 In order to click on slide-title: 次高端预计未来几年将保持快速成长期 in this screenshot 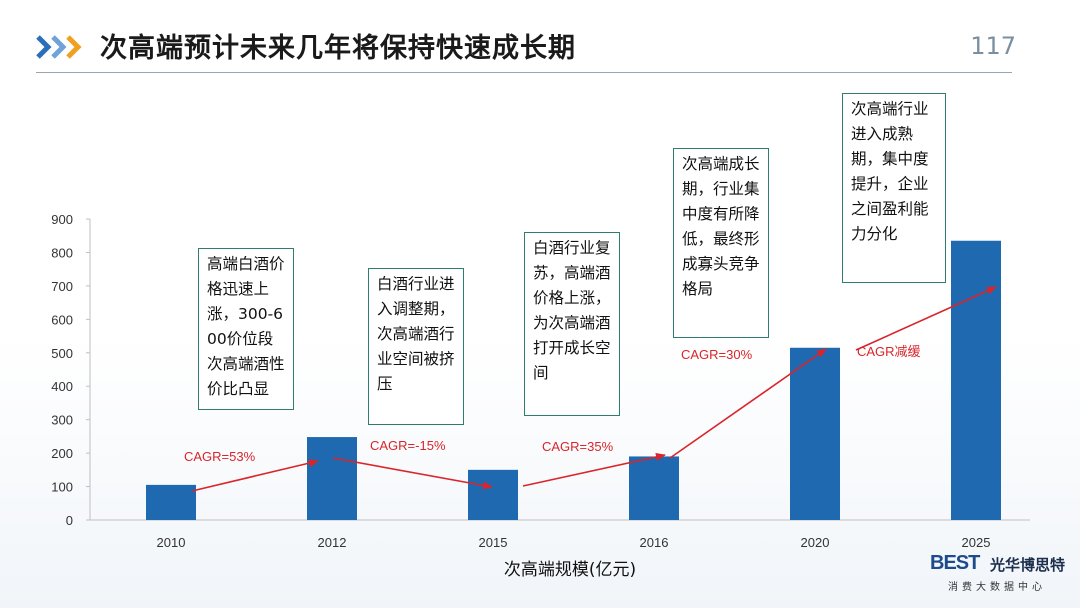, I will do `click(338, 48)`.